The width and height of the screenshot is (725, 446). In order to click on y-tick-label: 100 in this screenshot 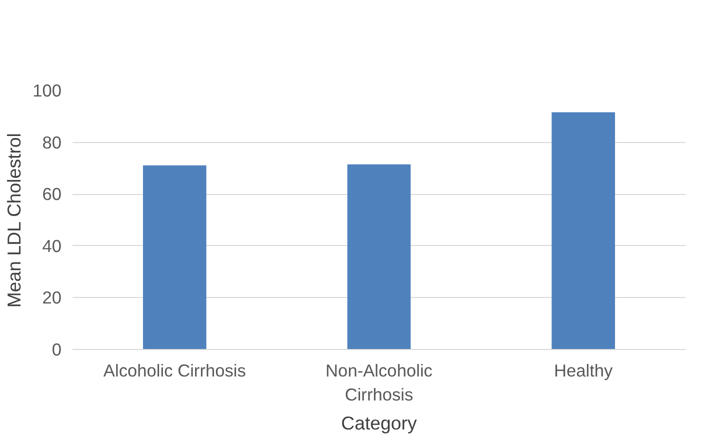, I will do `click(47, 90)`.